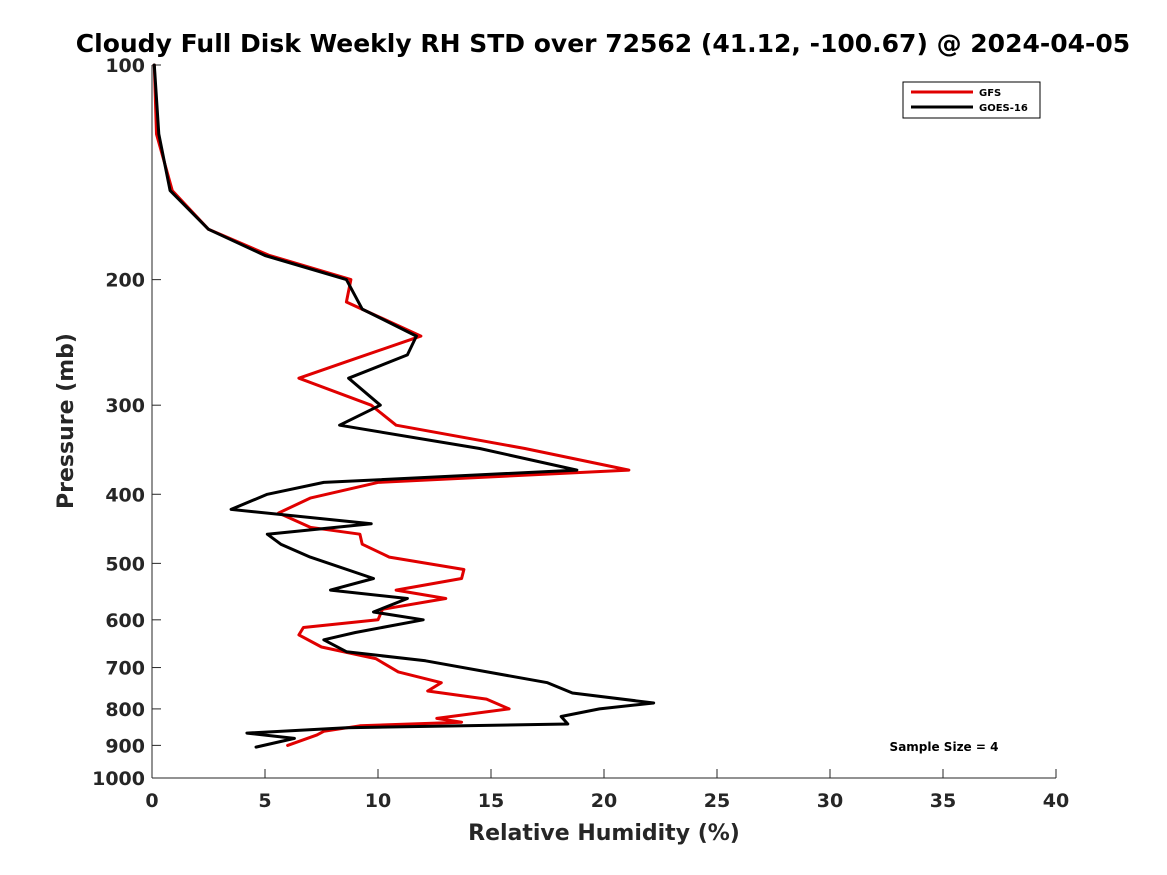  Describe the element at coordinates (125, 746) in the screenshot. I see `y-tick-label: 900` at that location.